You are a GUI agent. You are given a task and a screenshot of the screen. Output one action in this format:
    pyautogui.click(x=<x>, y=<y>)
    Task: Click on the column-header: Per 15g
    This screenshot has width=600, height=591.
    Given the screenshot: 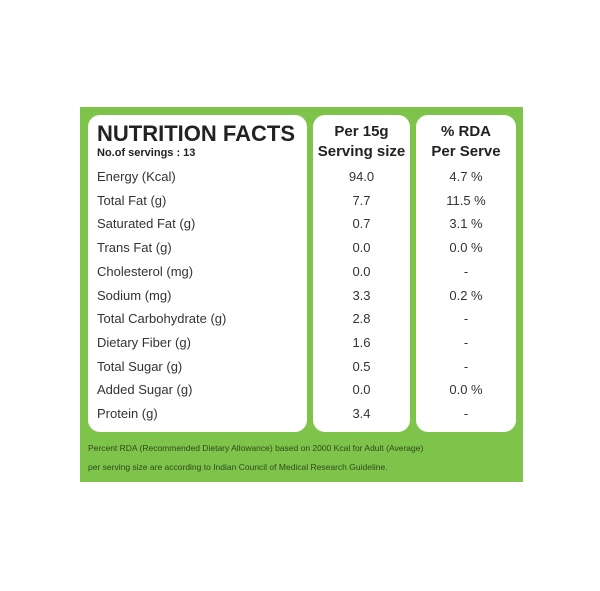 What is the action you would take?
    pyautogui.click(x=361, y=131)
    